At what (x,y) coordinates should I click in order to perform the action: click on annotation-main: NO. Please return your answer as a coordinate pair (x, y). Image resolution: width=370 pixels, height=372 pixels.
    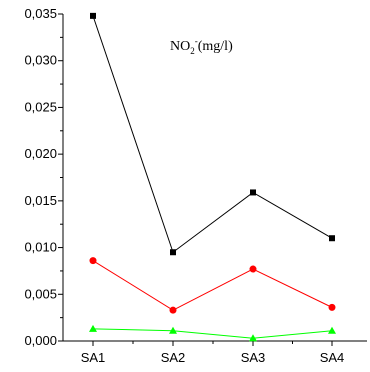
    Looking at the image, I should click on (180, 46).